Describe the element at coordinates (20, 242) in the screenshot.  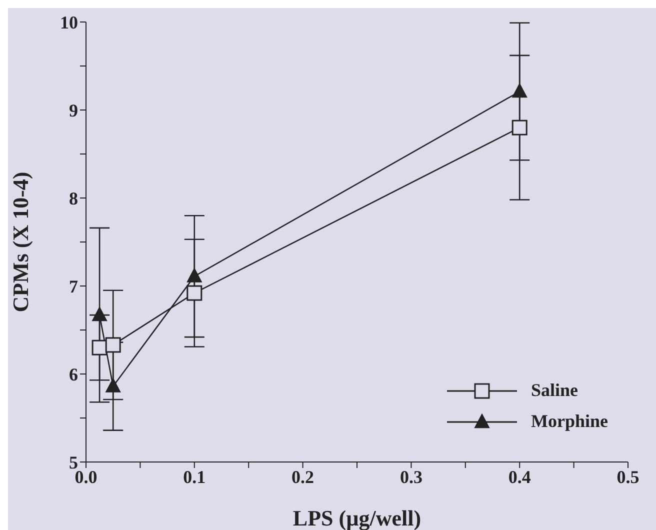
I see `y-axis-title: CPMs (X 10-4)` at that location.